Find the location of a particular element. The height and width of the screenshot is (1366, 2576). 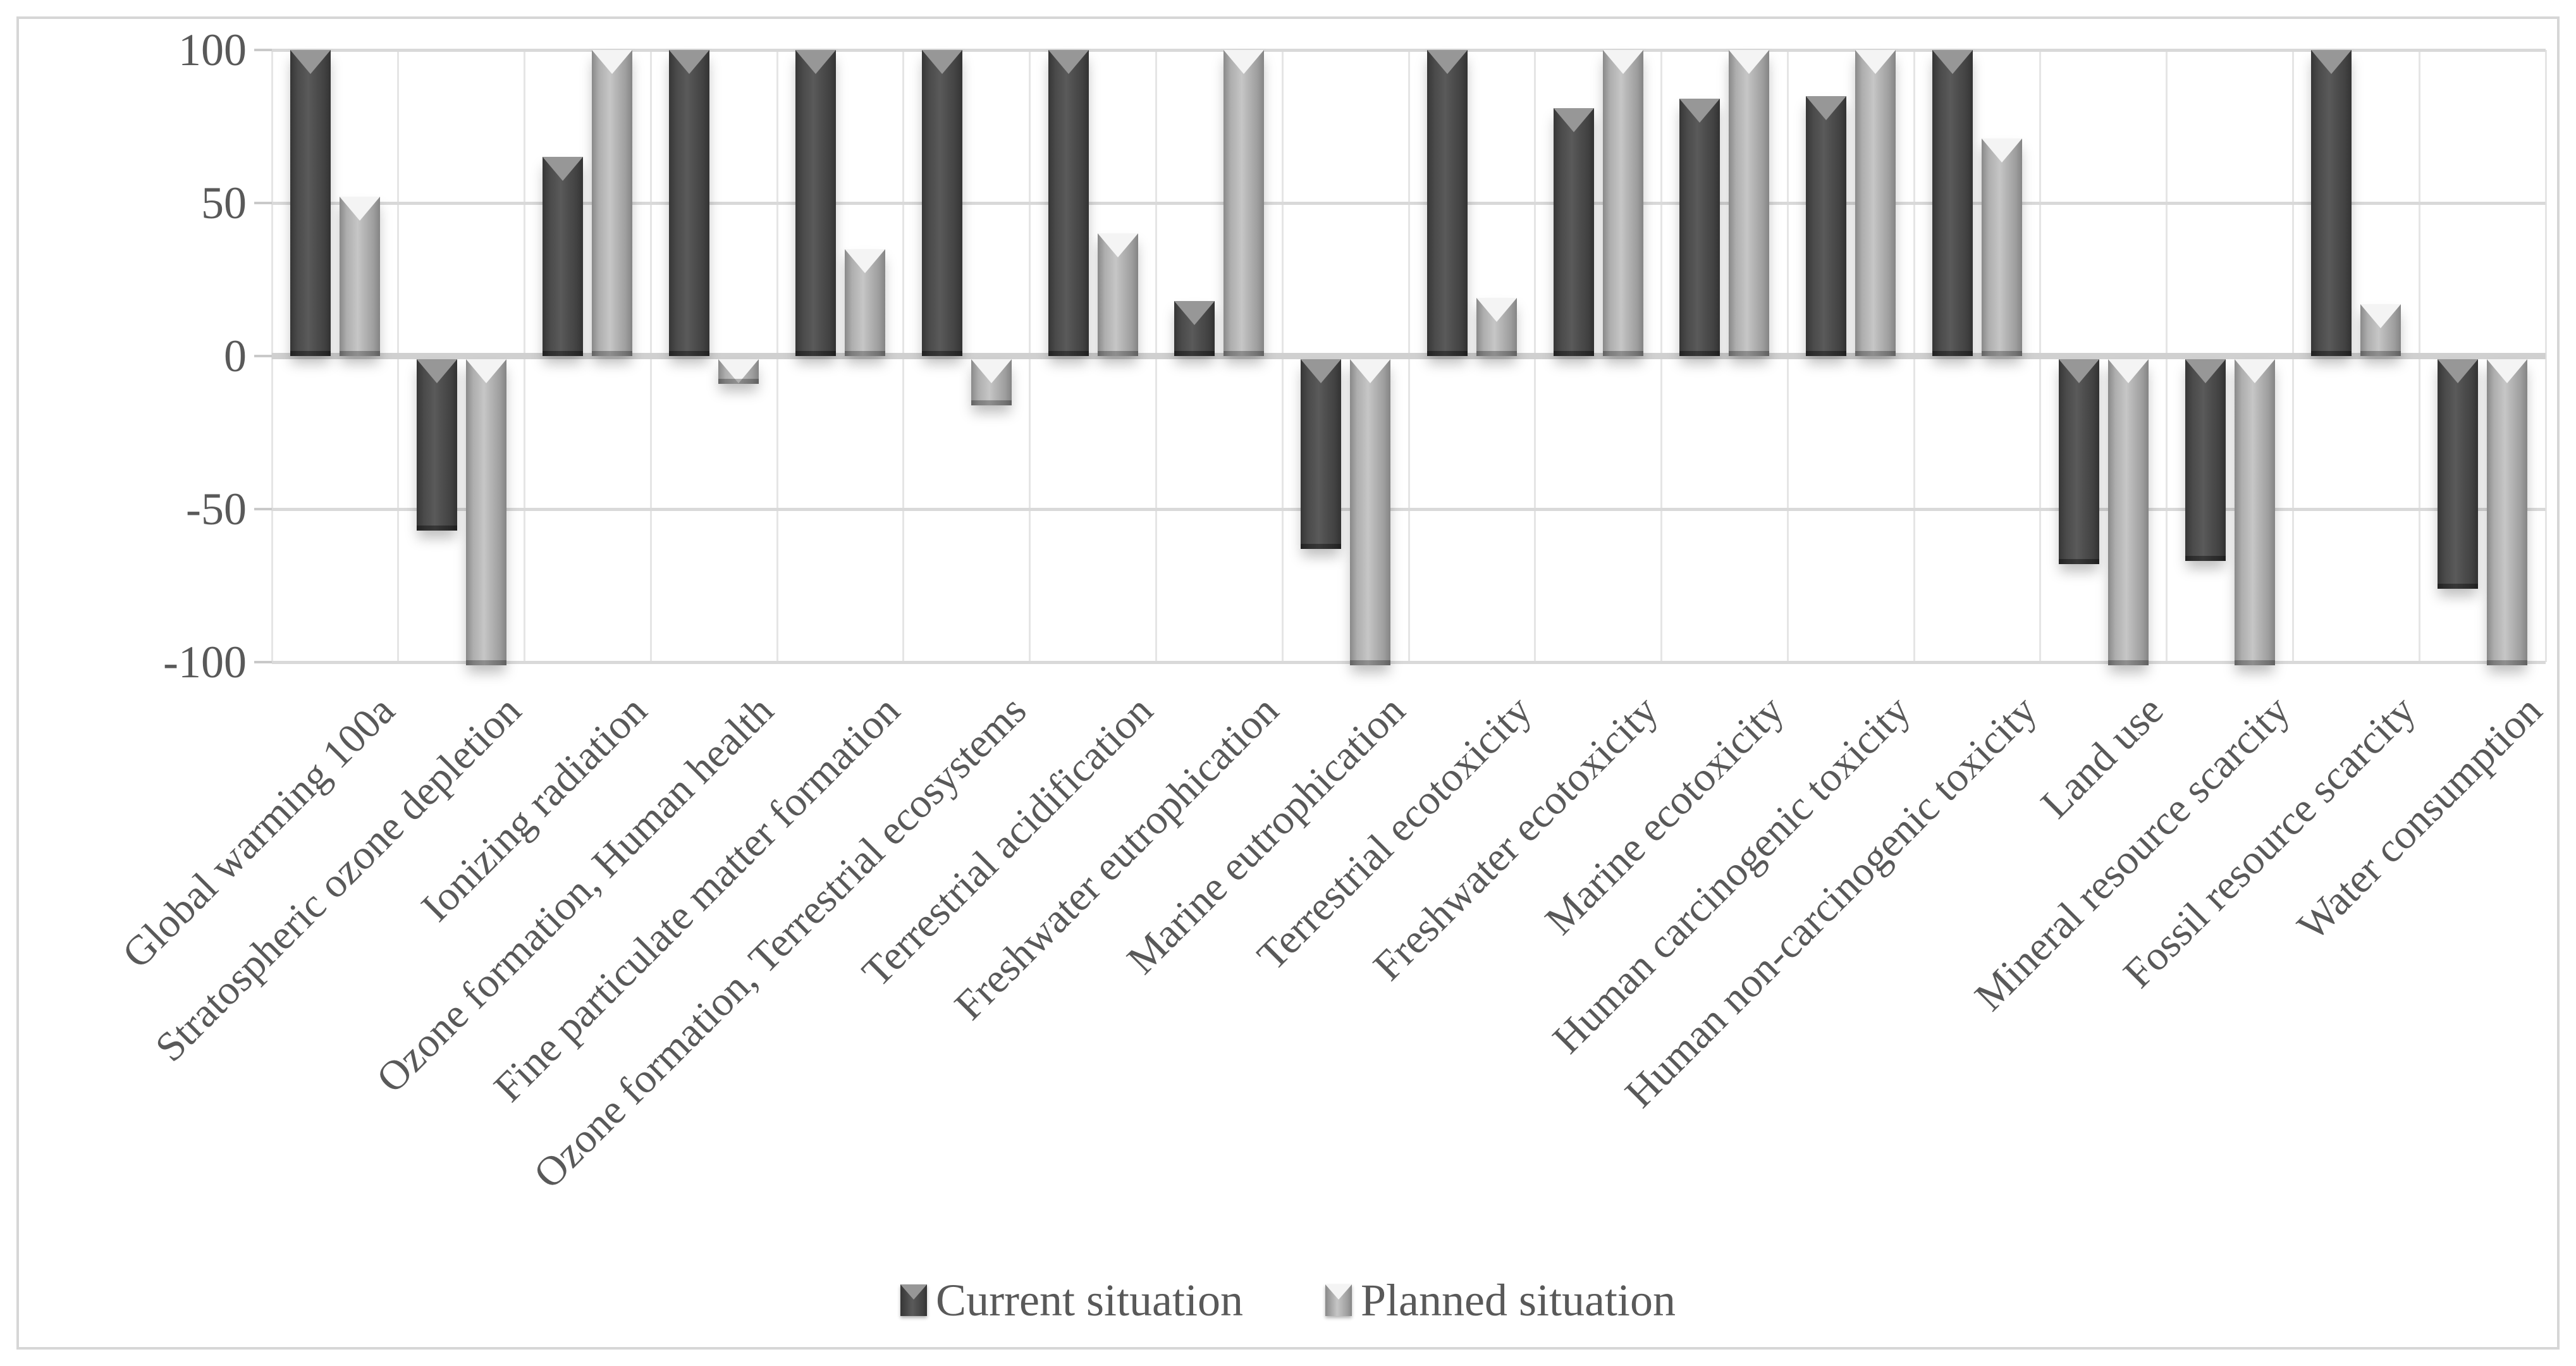

y-axis-tick-label: 100 is located at coordinates (212, 50).